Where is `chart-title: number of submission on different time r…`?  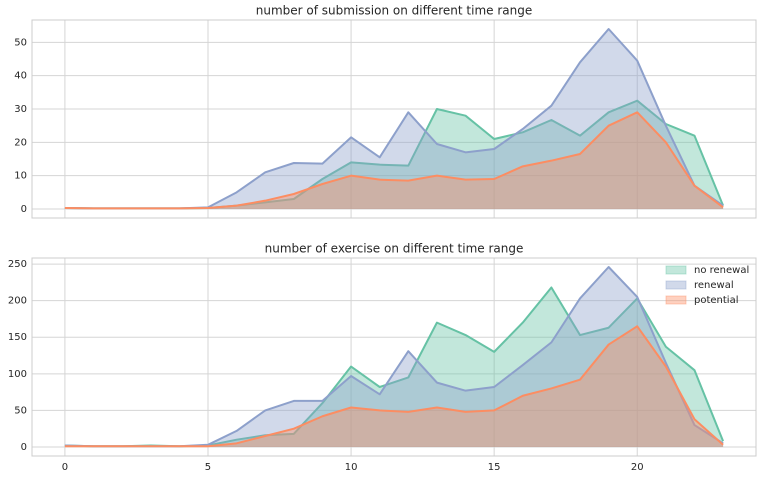 chart-title: number of submission on different time r… is located at coordinates (394, 11).